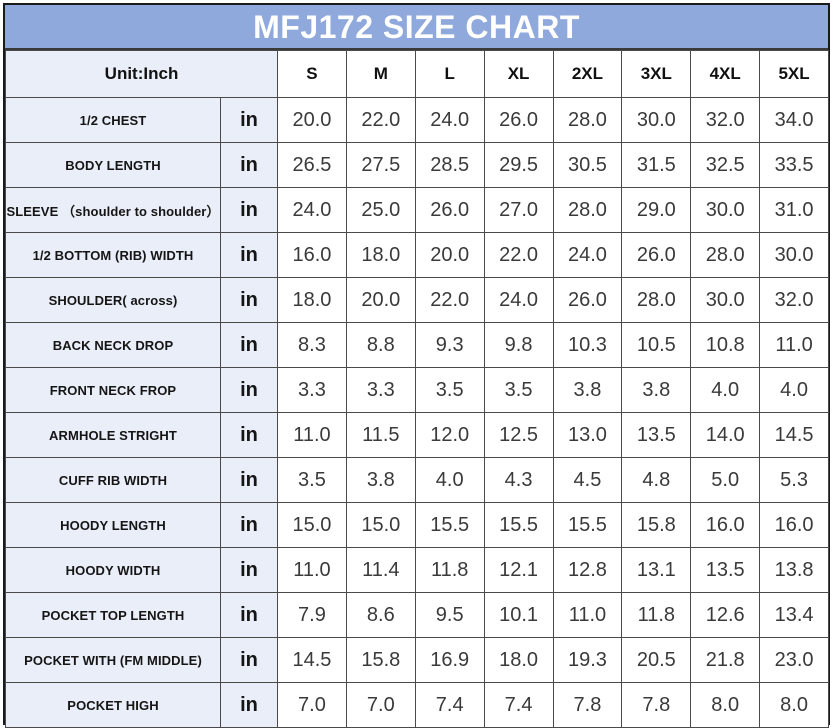 This screenshot has height=728, width=833. Describe the element at coordinates (794, 615) in the screenshot. I see `measurement-value: 13.4` at that location.